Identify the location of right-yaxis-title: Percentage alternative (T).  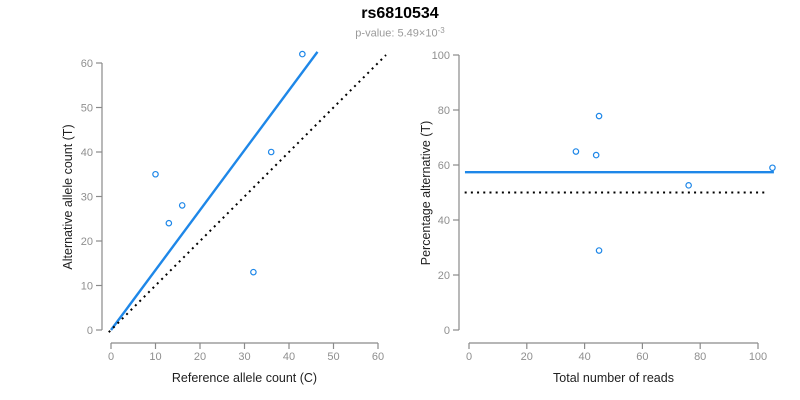
(426, 193).